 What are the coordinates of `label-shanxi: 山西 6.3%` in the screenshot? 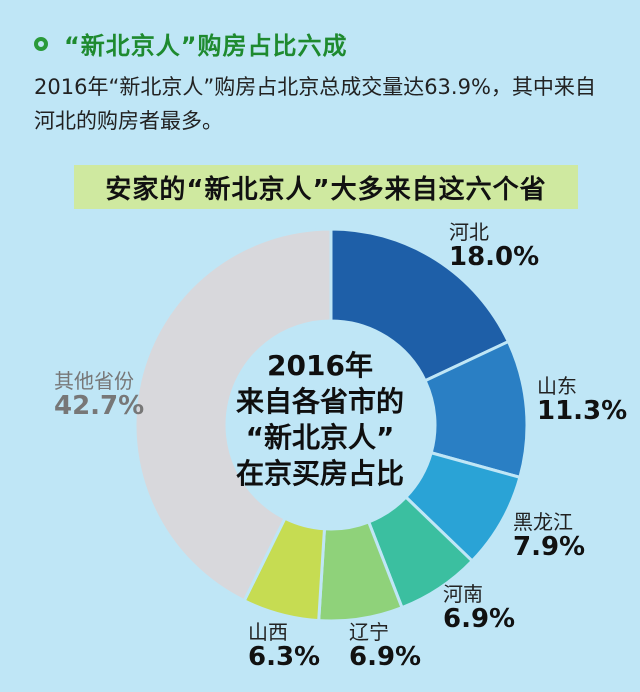 It's located at (284, 646).